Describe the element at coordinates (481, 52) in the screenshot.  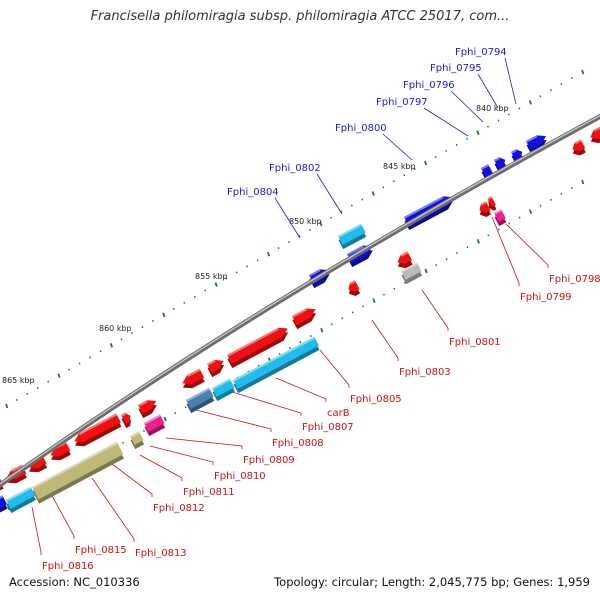
I see `gene-label: Fphi_0794` at that location.